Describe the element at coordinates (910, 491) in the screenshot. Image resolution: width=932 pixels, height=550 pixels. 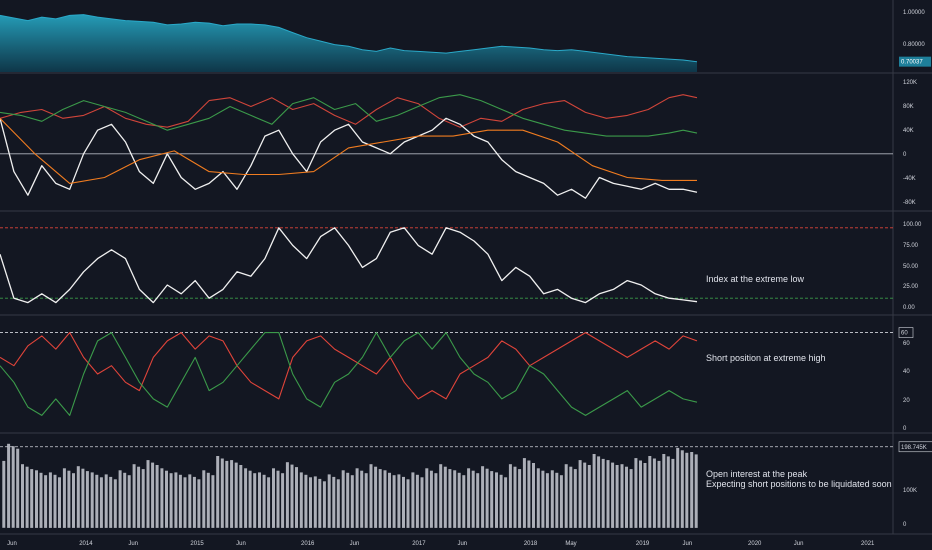
I see `y-tick-label: 100K` at that location.